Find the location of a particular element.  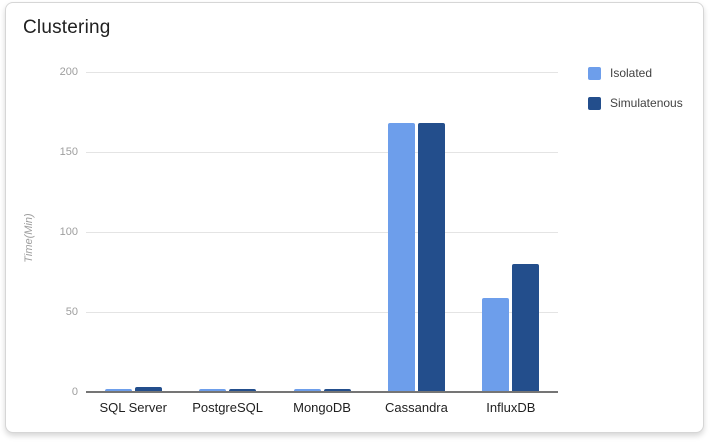

x-axis-label-influxdb: InfluxDB is located at coordinates (511, 407).